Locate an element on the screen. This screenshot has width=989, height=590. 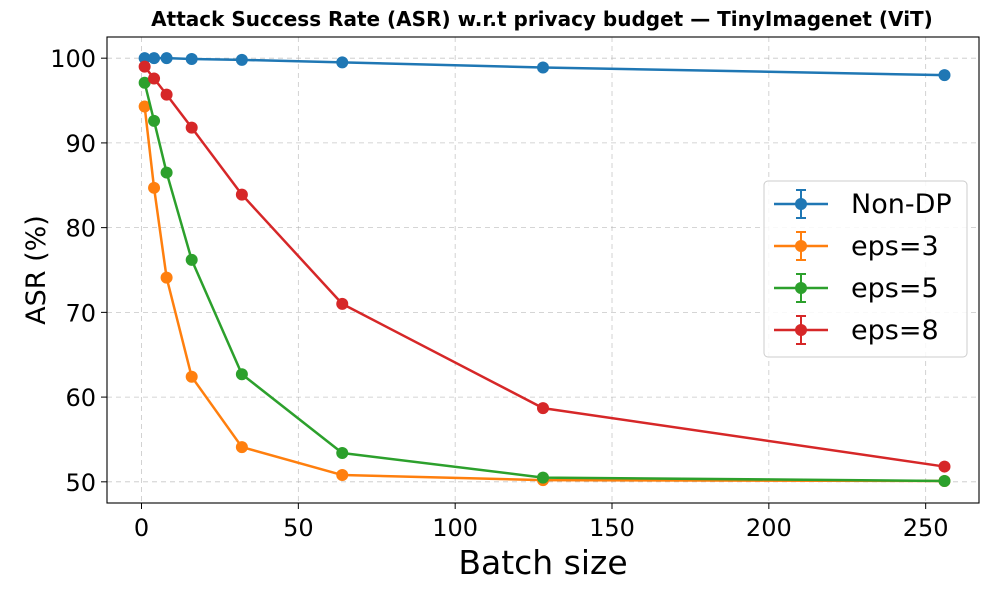
legend-entry: Non-DP is located at coordinates (863, 204).